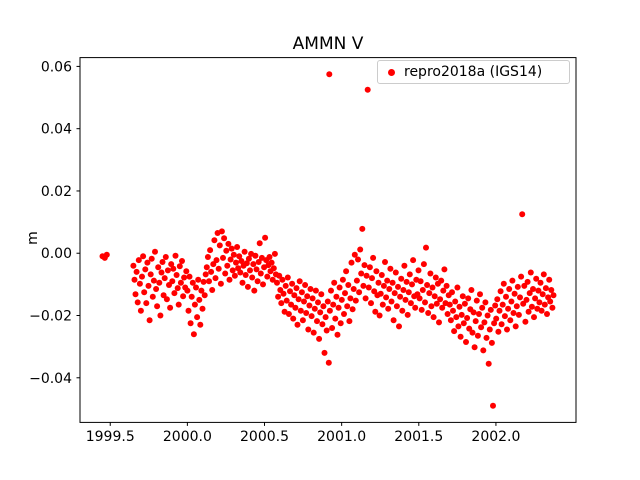  Describe the element at coordinates (341, 437) in the screenshot. I see `x-tick-label: 2001.0` at that location.